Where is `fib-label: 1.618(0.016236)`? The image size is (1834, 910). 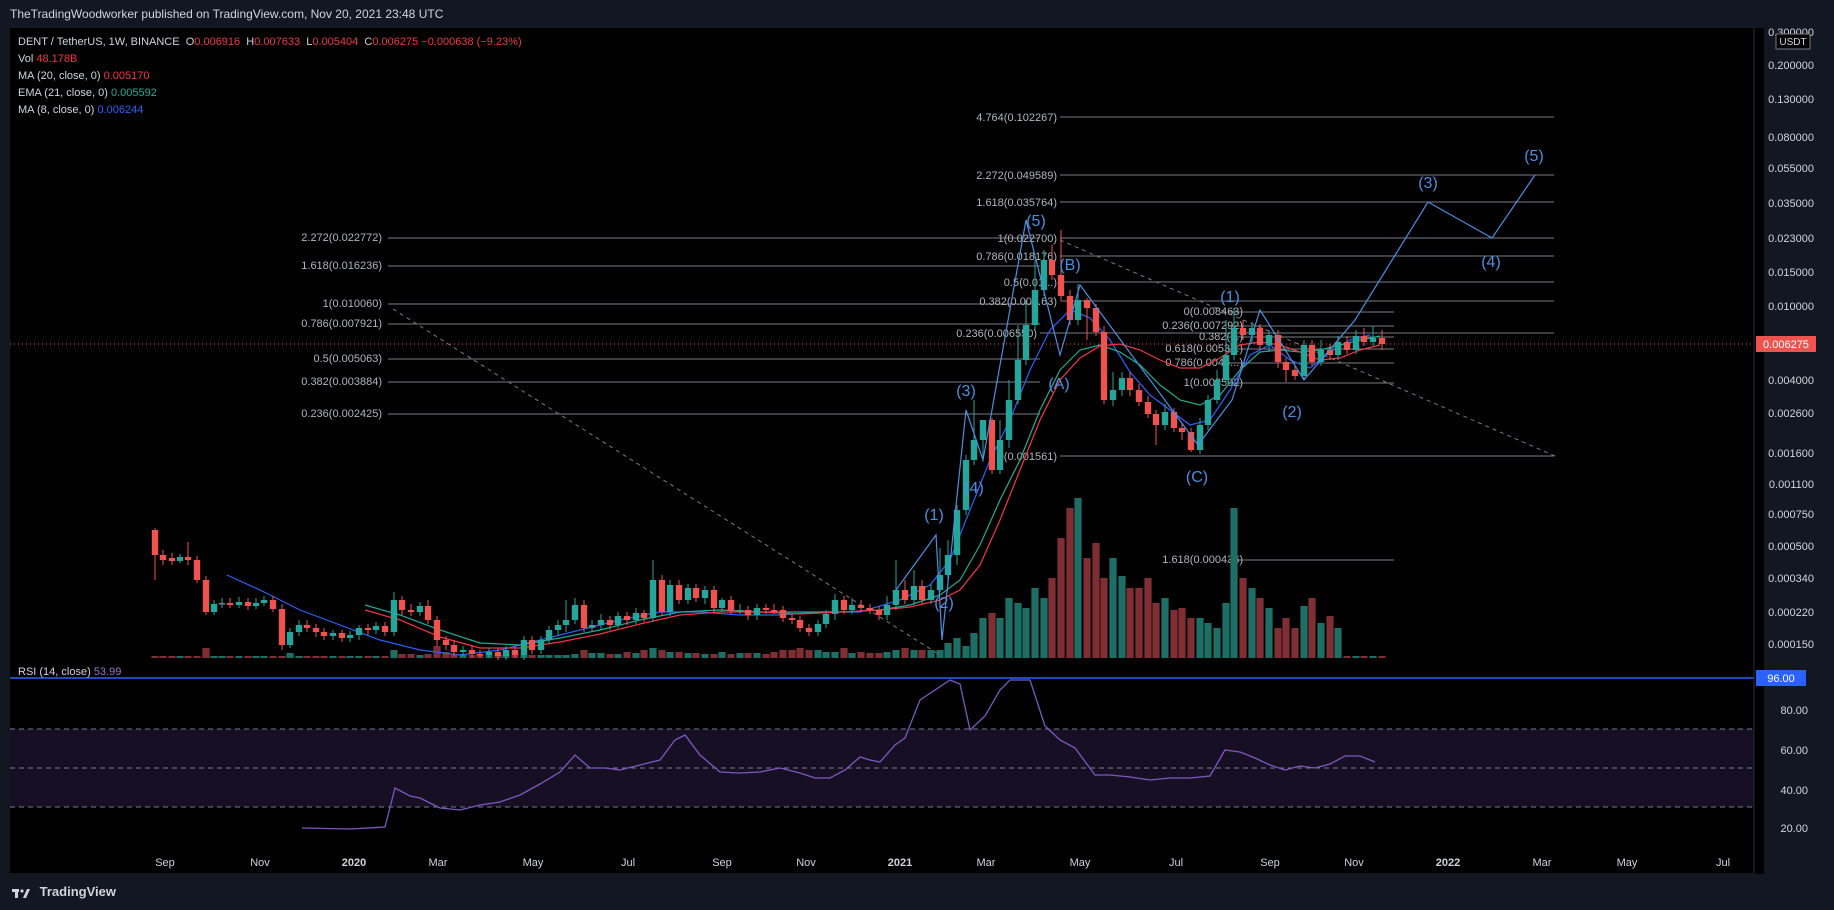 fib-label: 1.618(0.016236) is located at coordinates (341, 266).